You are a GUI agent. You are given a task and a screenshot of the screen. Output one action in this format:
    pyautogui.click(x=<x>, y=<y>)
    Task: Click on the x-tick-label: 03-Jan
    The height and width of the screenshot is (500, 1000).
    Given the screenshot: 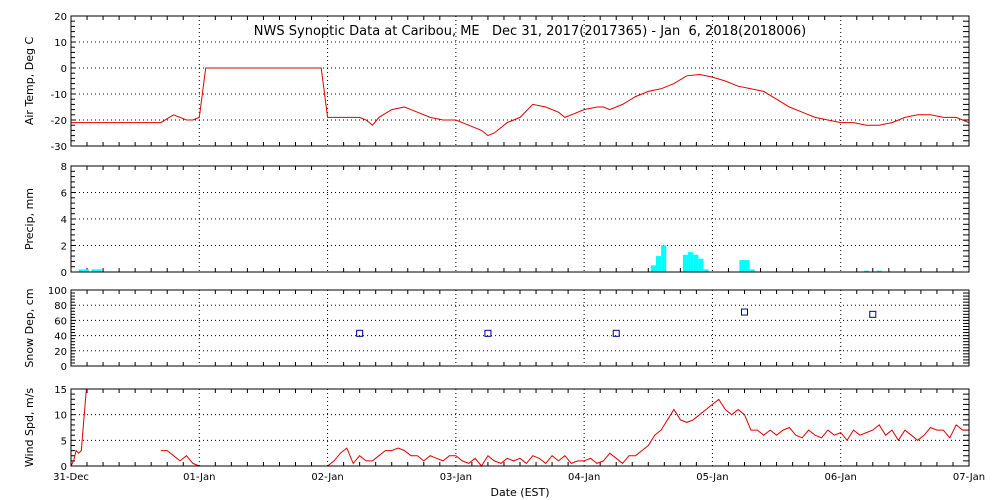 What is the action you would take?
    pyautogui.click(x=456, y=477)
    